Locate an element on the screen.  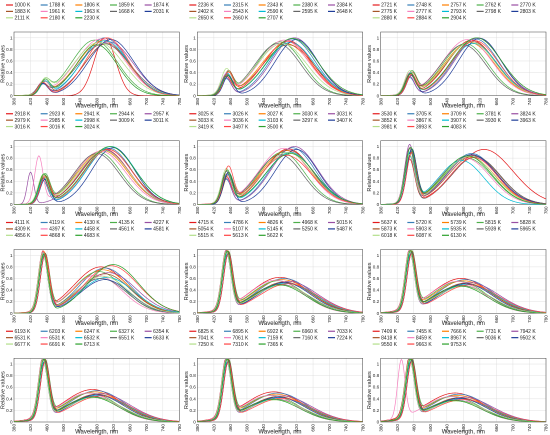
legend-entry: 3930 K is located at coordinates (493, 121).